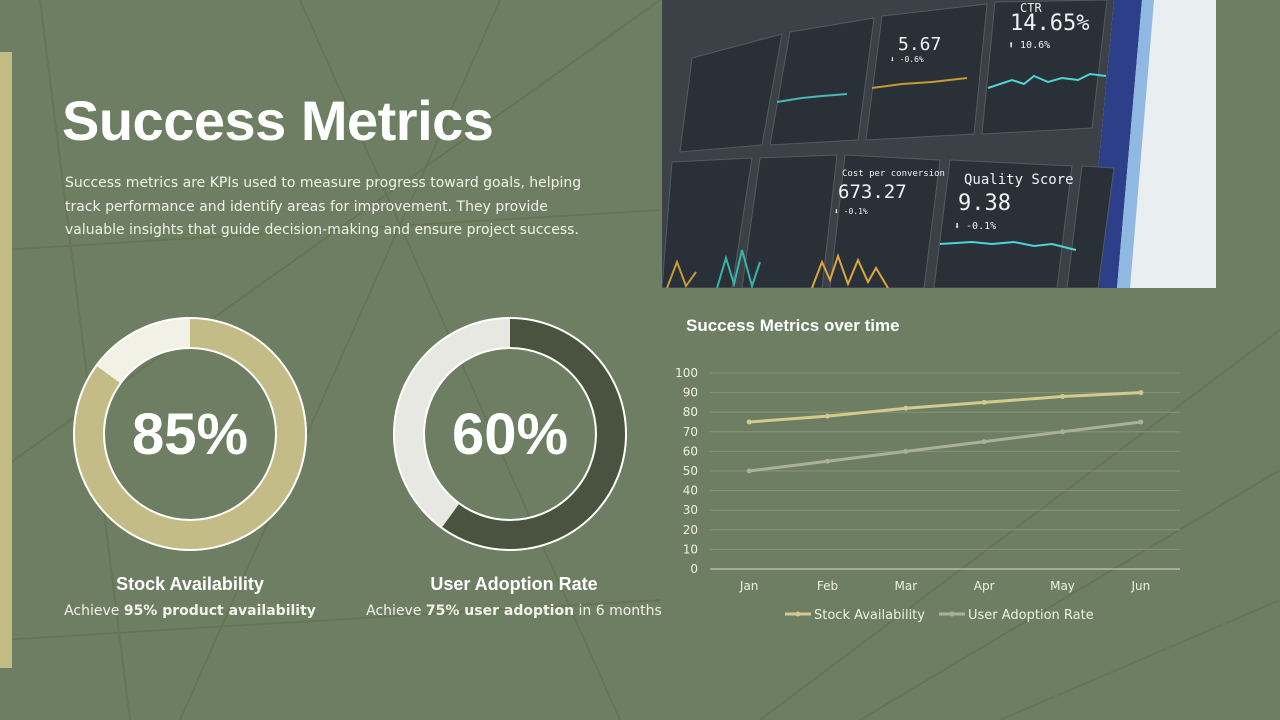  What do you see at coordinates (1062, 586) in the screenshot?
I see `x-tick-label: May` at bounding box center [1062, 586].